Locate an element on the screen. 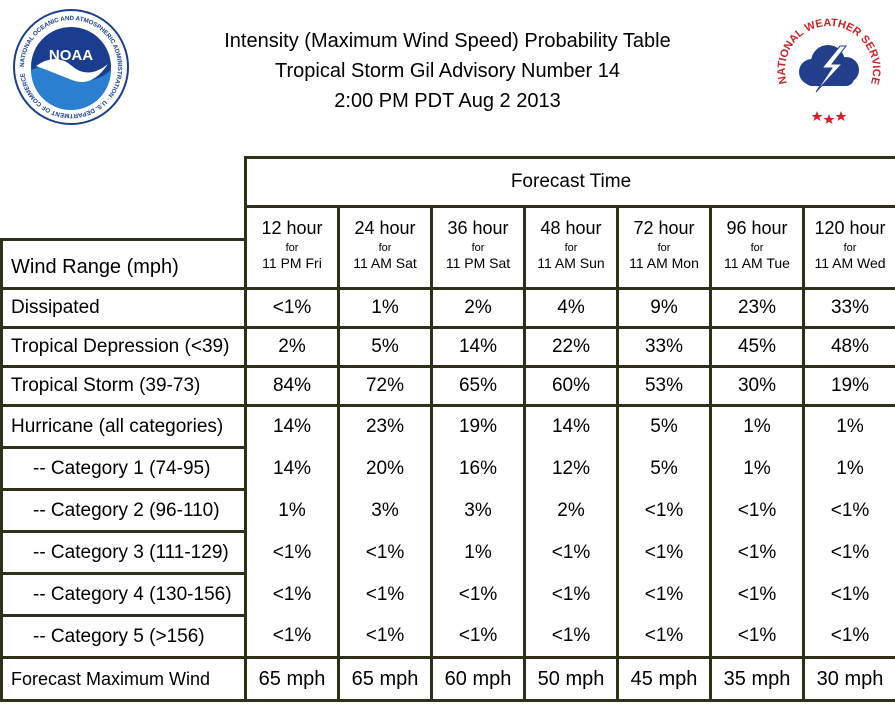 Image resolution: width=895 pixels, height=716 pixels. probability-cell: 9% is located at coordinates (664, 308).